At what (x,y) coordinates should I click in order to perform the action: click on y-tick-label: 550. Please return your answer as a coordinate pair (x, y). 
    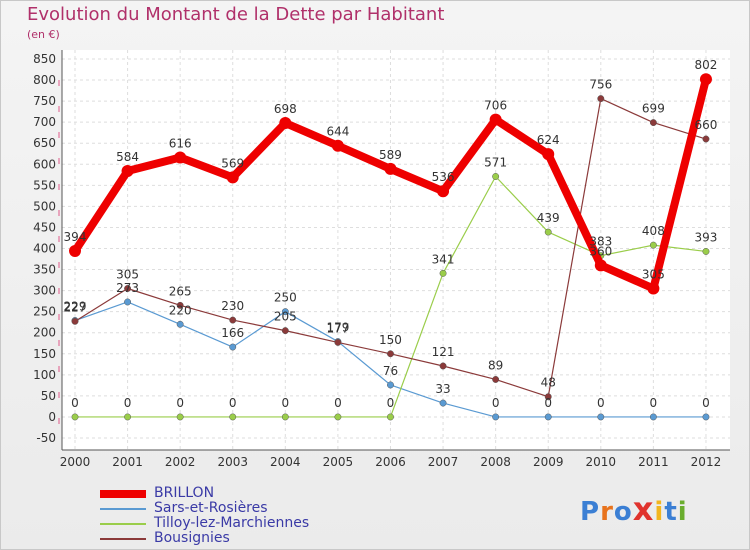
    Looking at the image, I should click on (44, 185).